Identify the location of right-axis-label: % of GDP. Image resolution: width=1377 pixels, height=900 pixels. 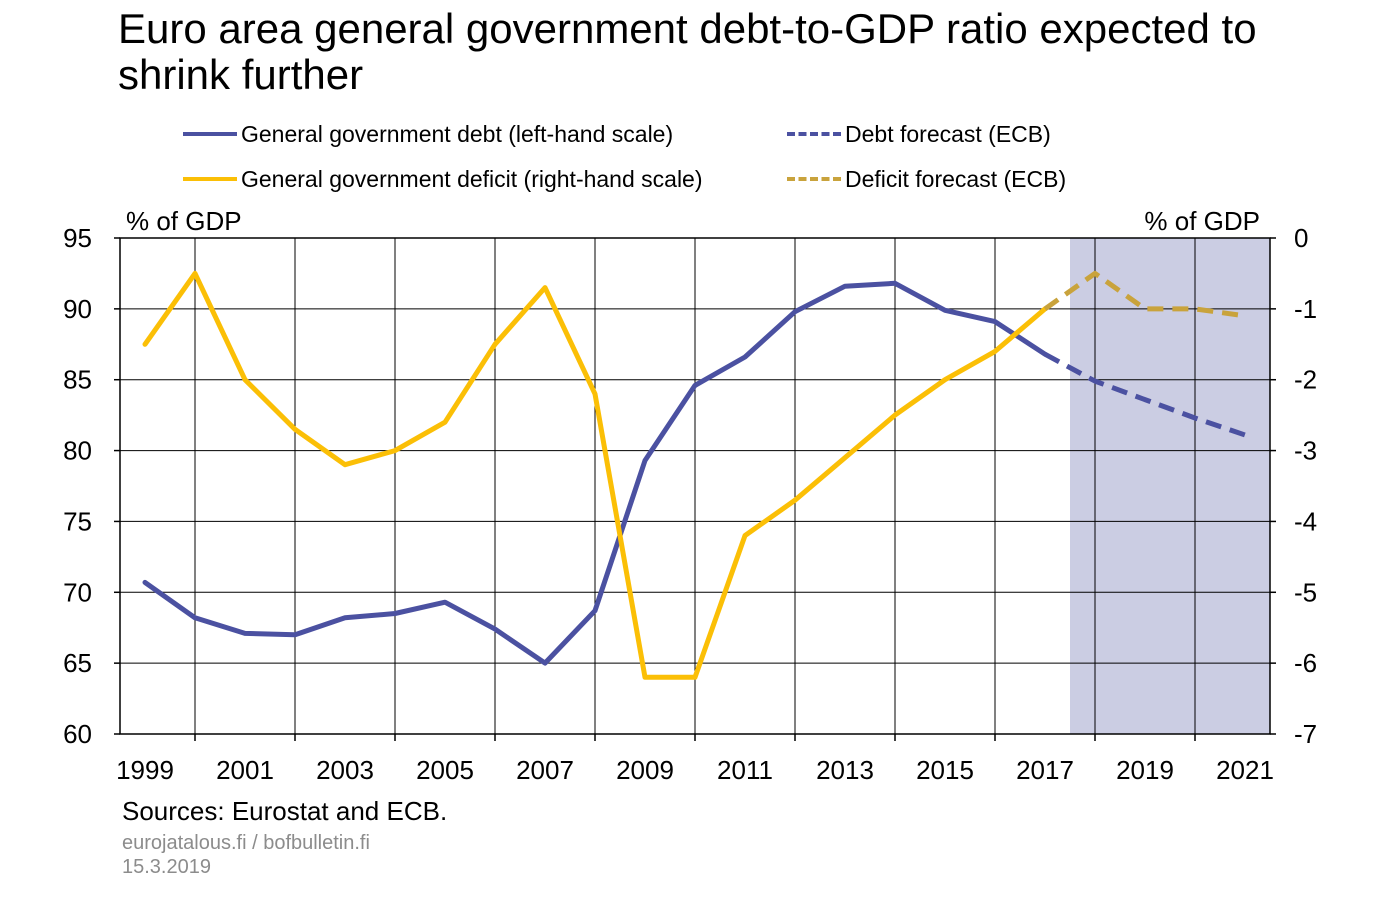
(1202, 221).